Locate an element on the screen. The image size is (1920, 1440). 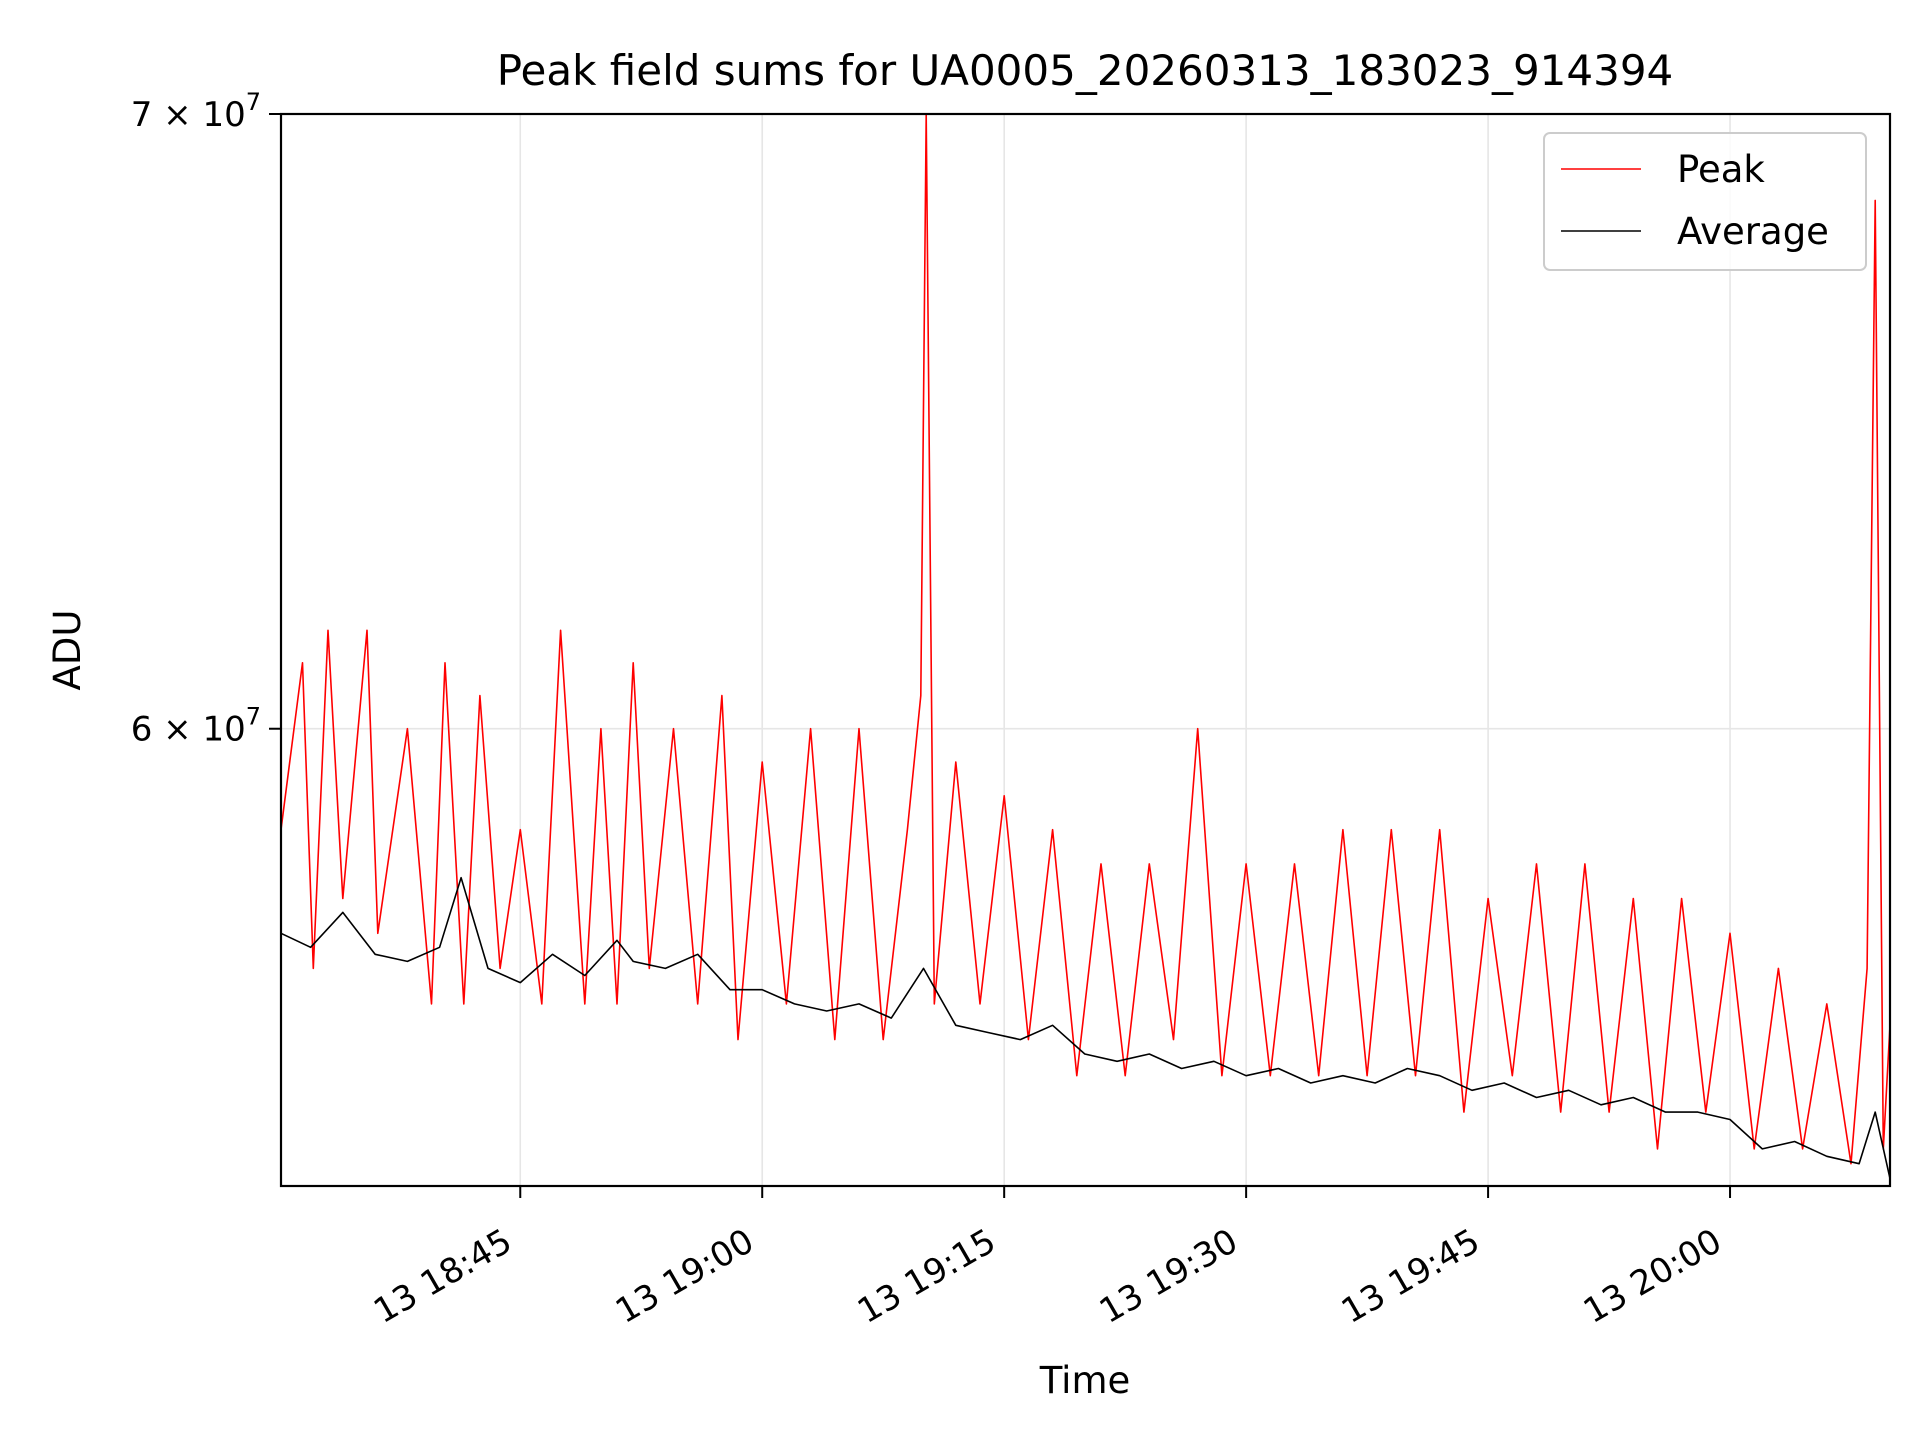
legend-label-average: Average is located at coordinates (1753, 231).